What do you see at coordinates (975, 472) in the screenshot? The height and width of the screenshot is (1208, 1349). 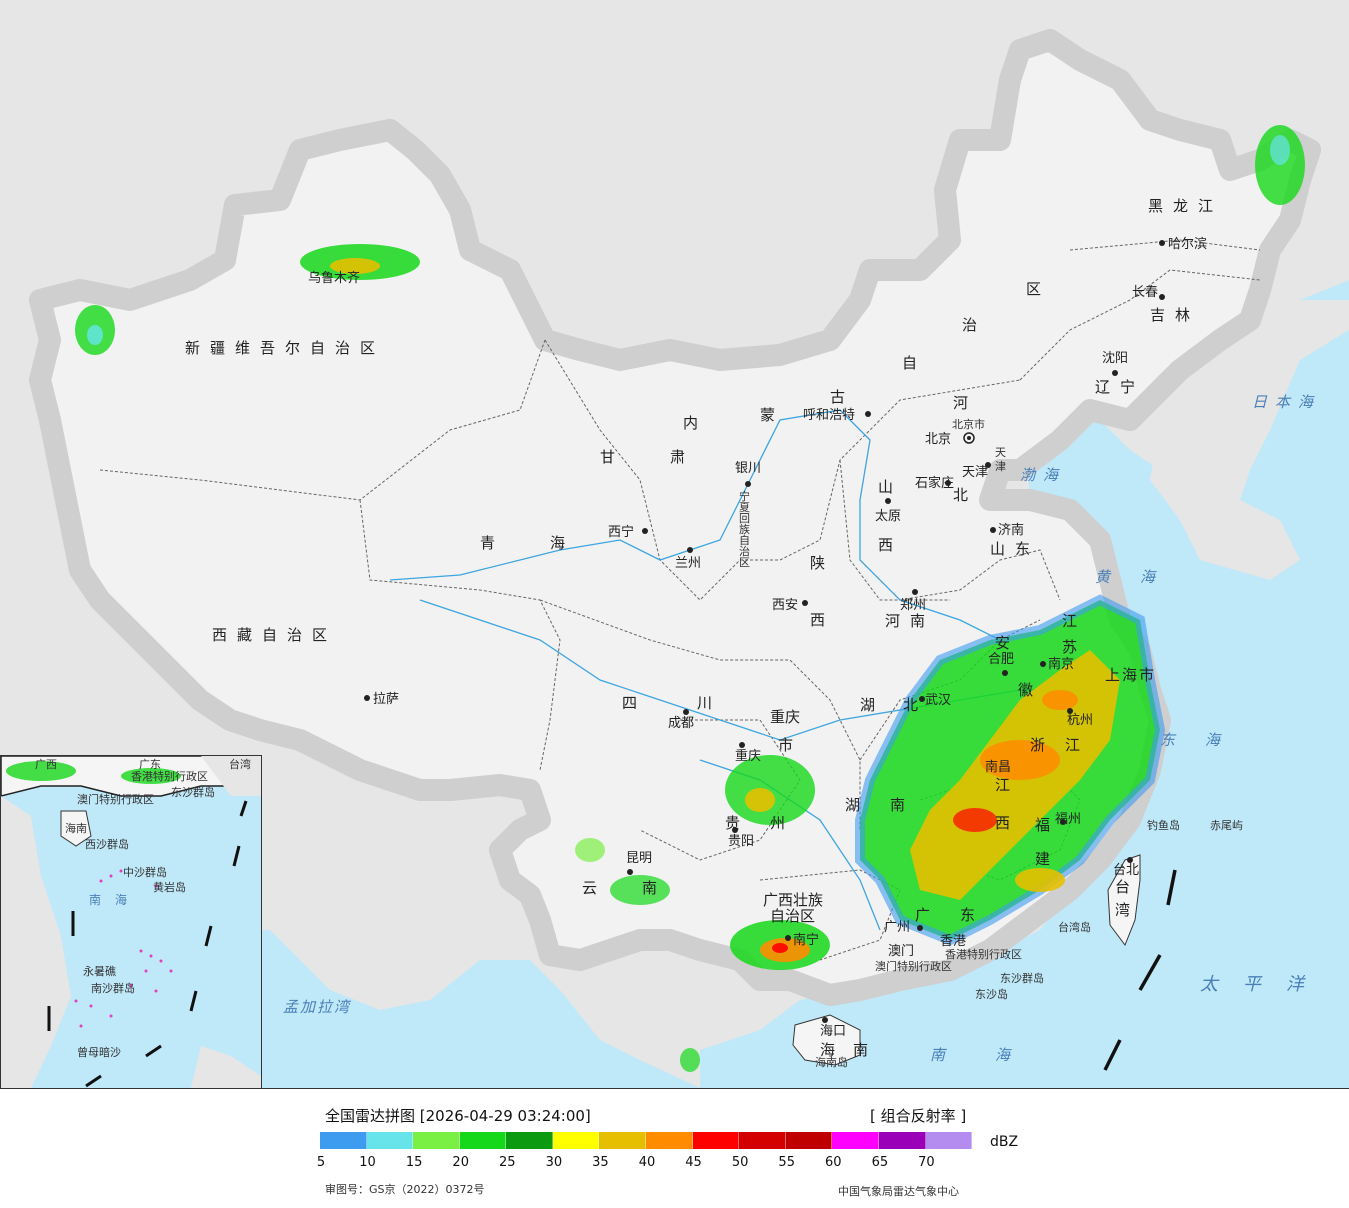 I see `city-tianjin: 天津` at bounding box center [975, 472].